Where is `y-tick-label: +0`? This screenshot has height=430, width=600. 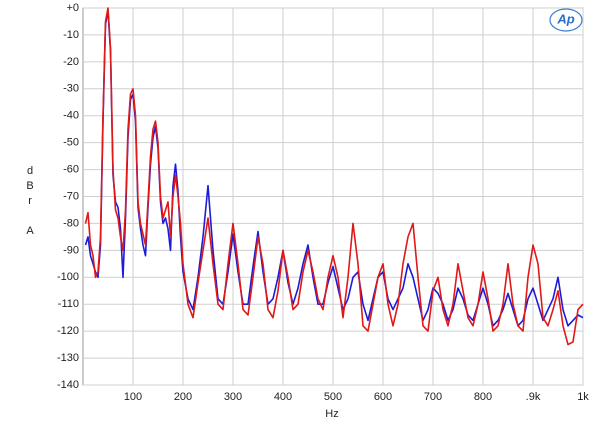
y-tick-label: +0 is located at coordinates (72, 8).